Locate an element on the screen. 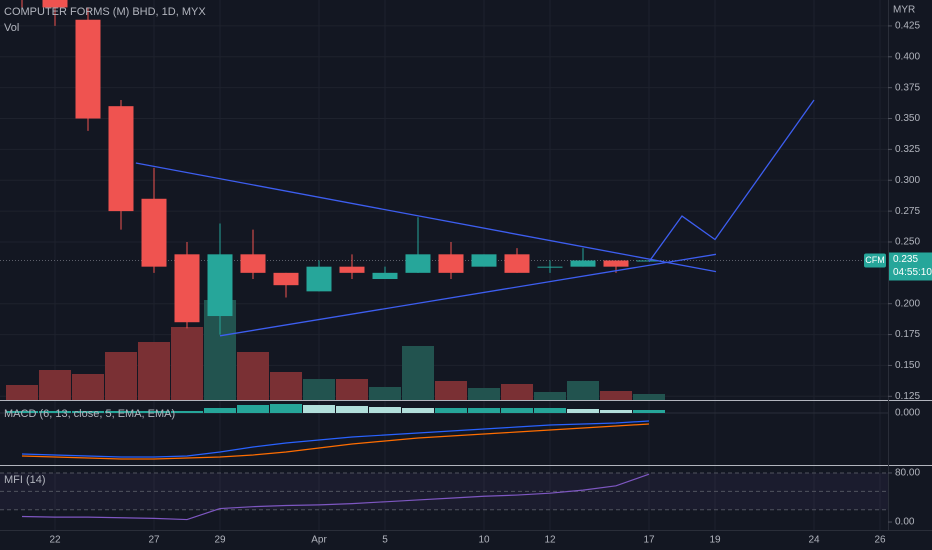 The image size is (932, 550). x-tick-label: 10 is located at coordinates (484, 540).